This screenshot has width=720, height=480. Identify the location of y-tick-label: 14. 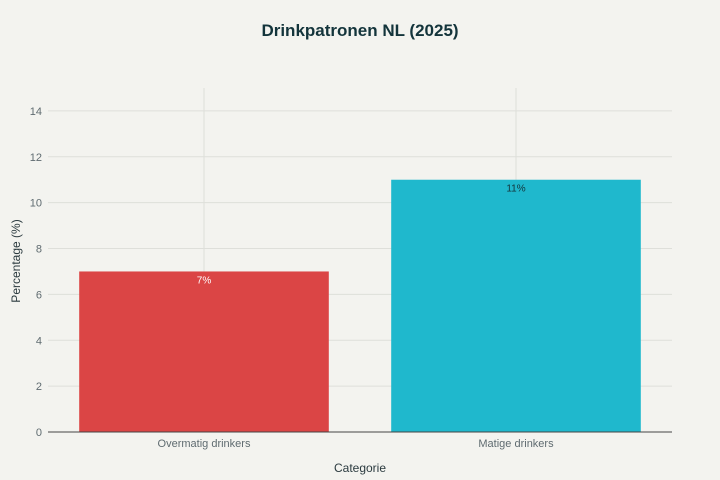
(36, 112).